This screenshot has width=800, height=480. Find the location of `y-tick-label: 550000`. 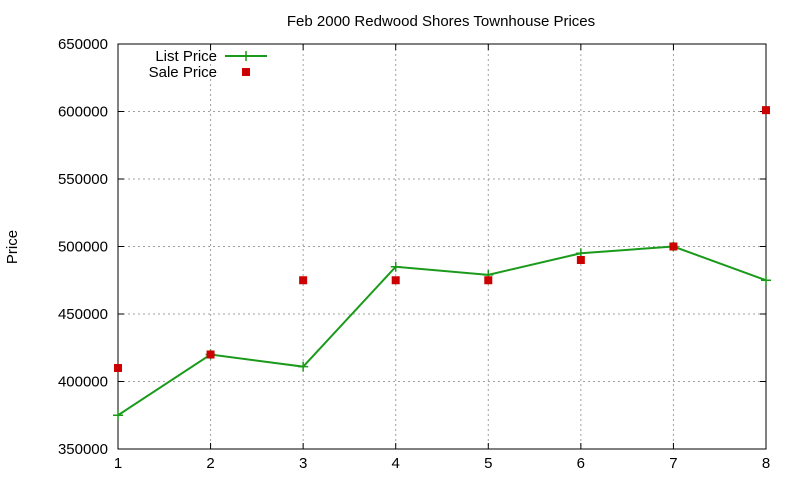

y-tick-label: 550000 is located at coordinates (83, 179).